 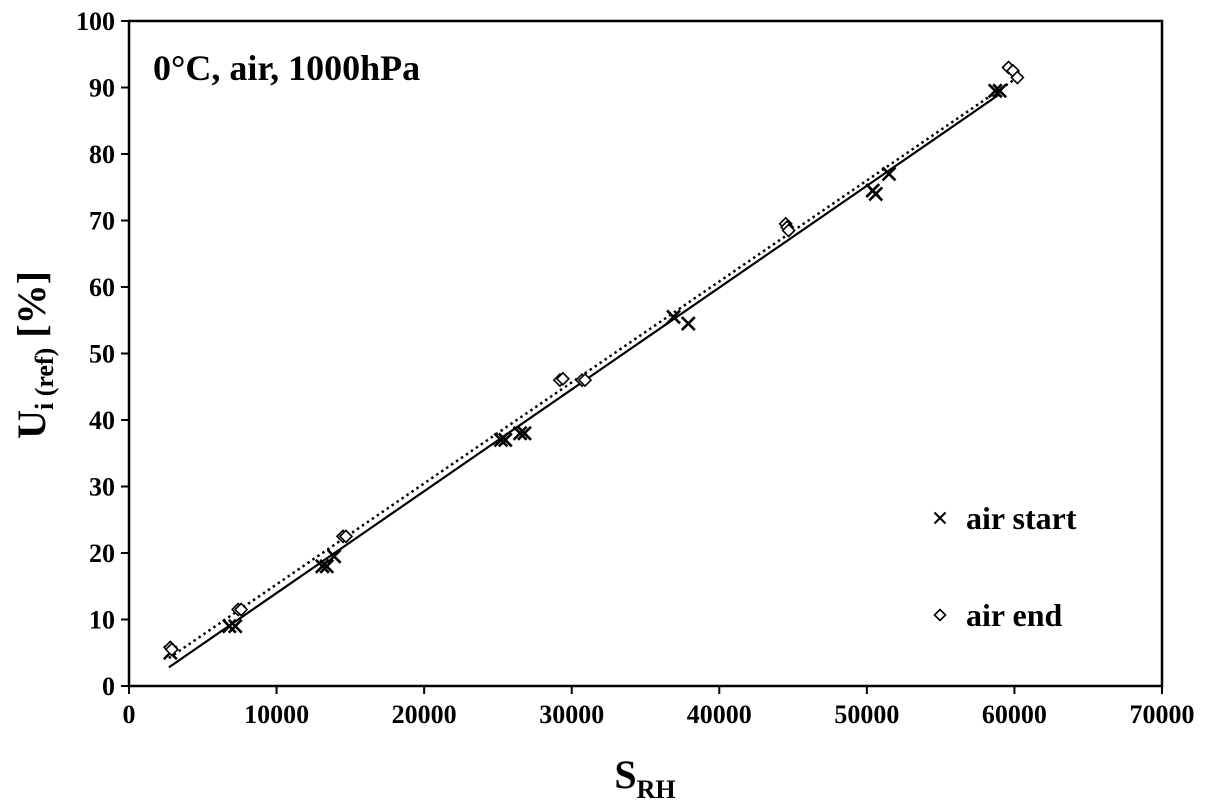 I want to click on legend-diamond-marker, so click(x=940, y=615).